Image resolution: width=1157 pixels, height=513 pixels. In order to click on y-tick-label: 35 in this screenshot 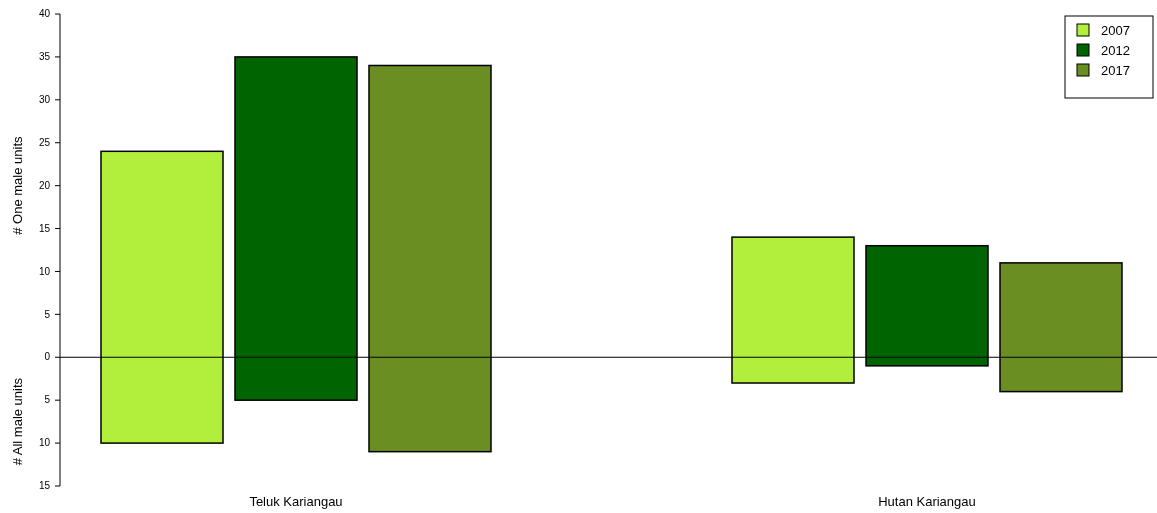, I will do `click(44, 57)`.